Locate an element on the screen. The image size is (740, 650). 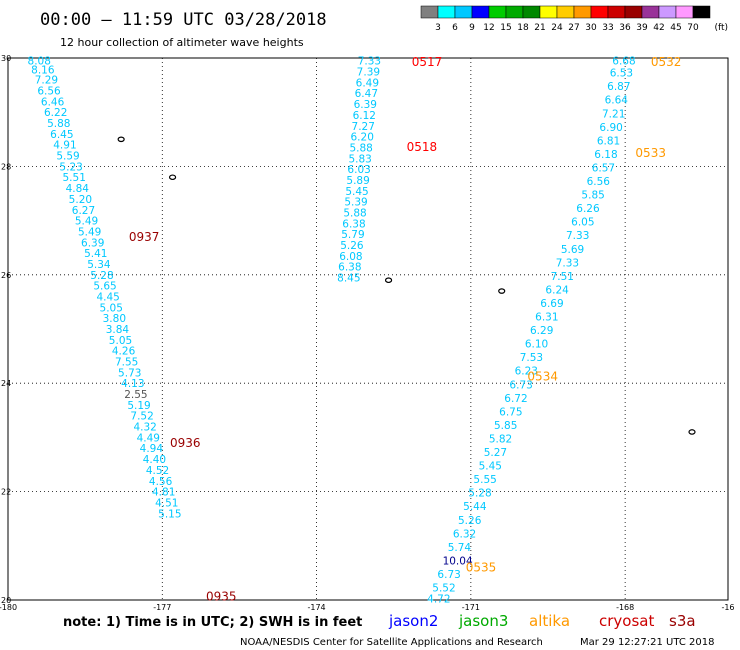
pass-time-label: 0535 is located at coordinates (481, 567).